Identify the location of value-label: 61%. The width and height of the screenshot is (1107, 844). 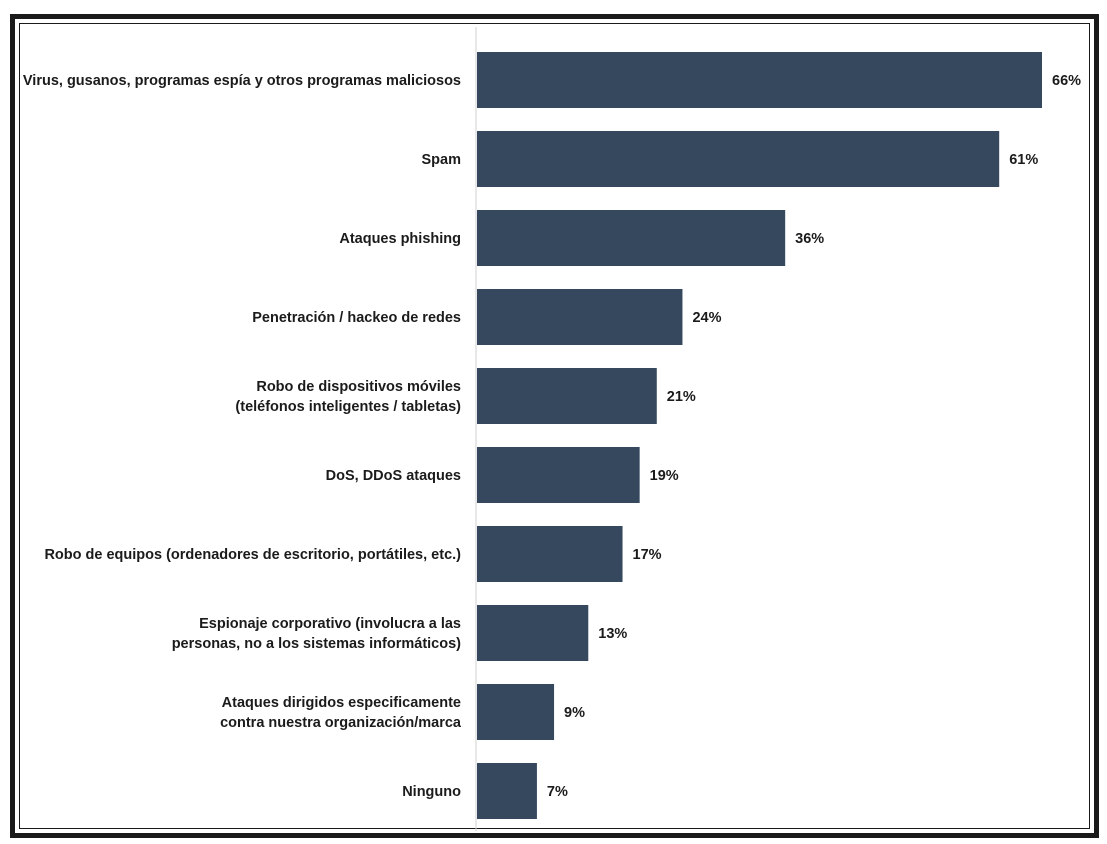
(1023, 160).